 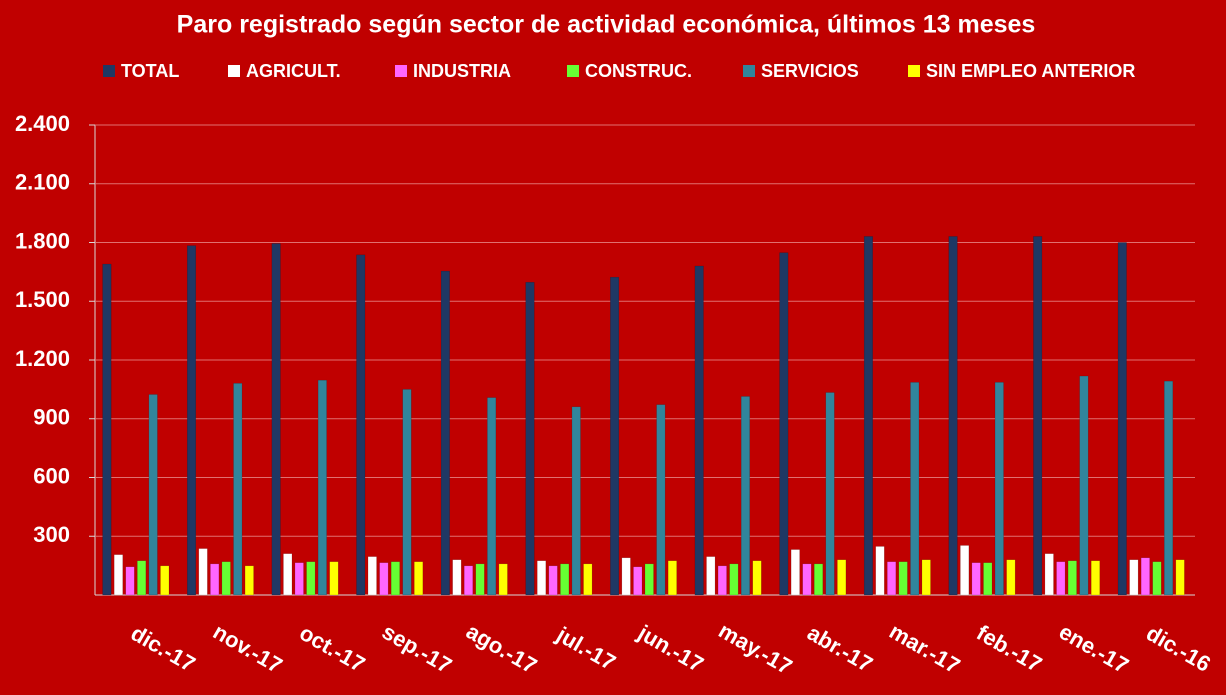 I want to click on legend-label: CONSTRUC., so click(x=638, y=71).